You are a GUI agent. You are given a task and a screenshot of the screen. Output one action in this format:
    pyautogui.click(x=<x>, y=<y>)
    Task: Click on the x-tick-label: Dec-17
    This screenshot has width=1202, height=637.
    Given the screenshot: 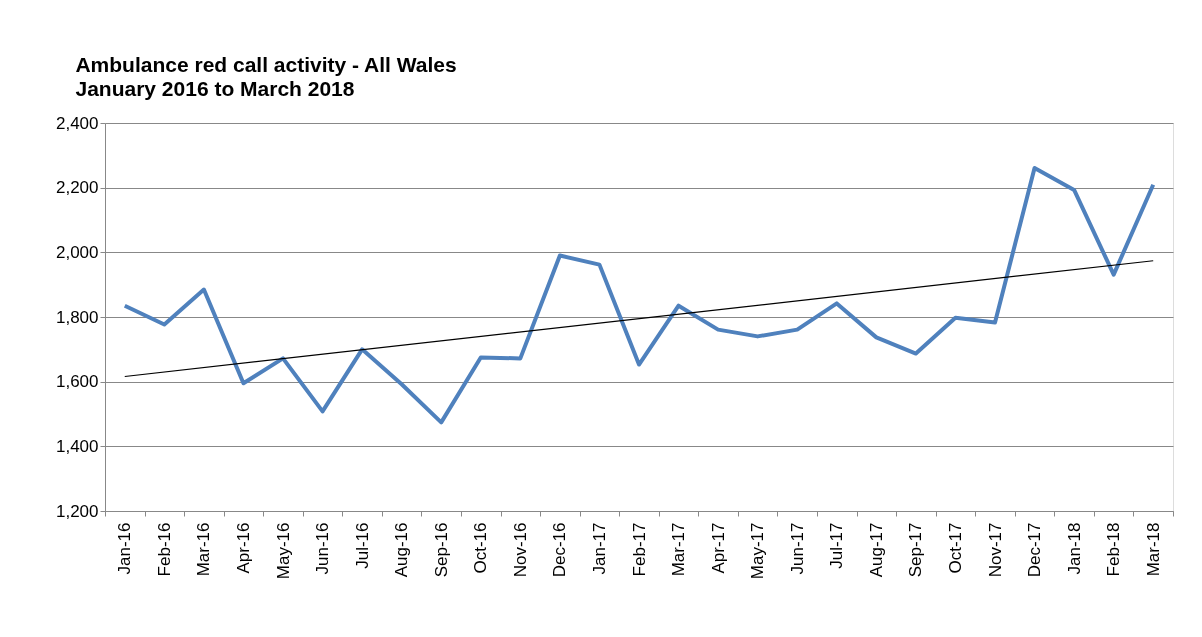 What is the action you would take?
    pyautogui.click(x=1035, y=550)
    